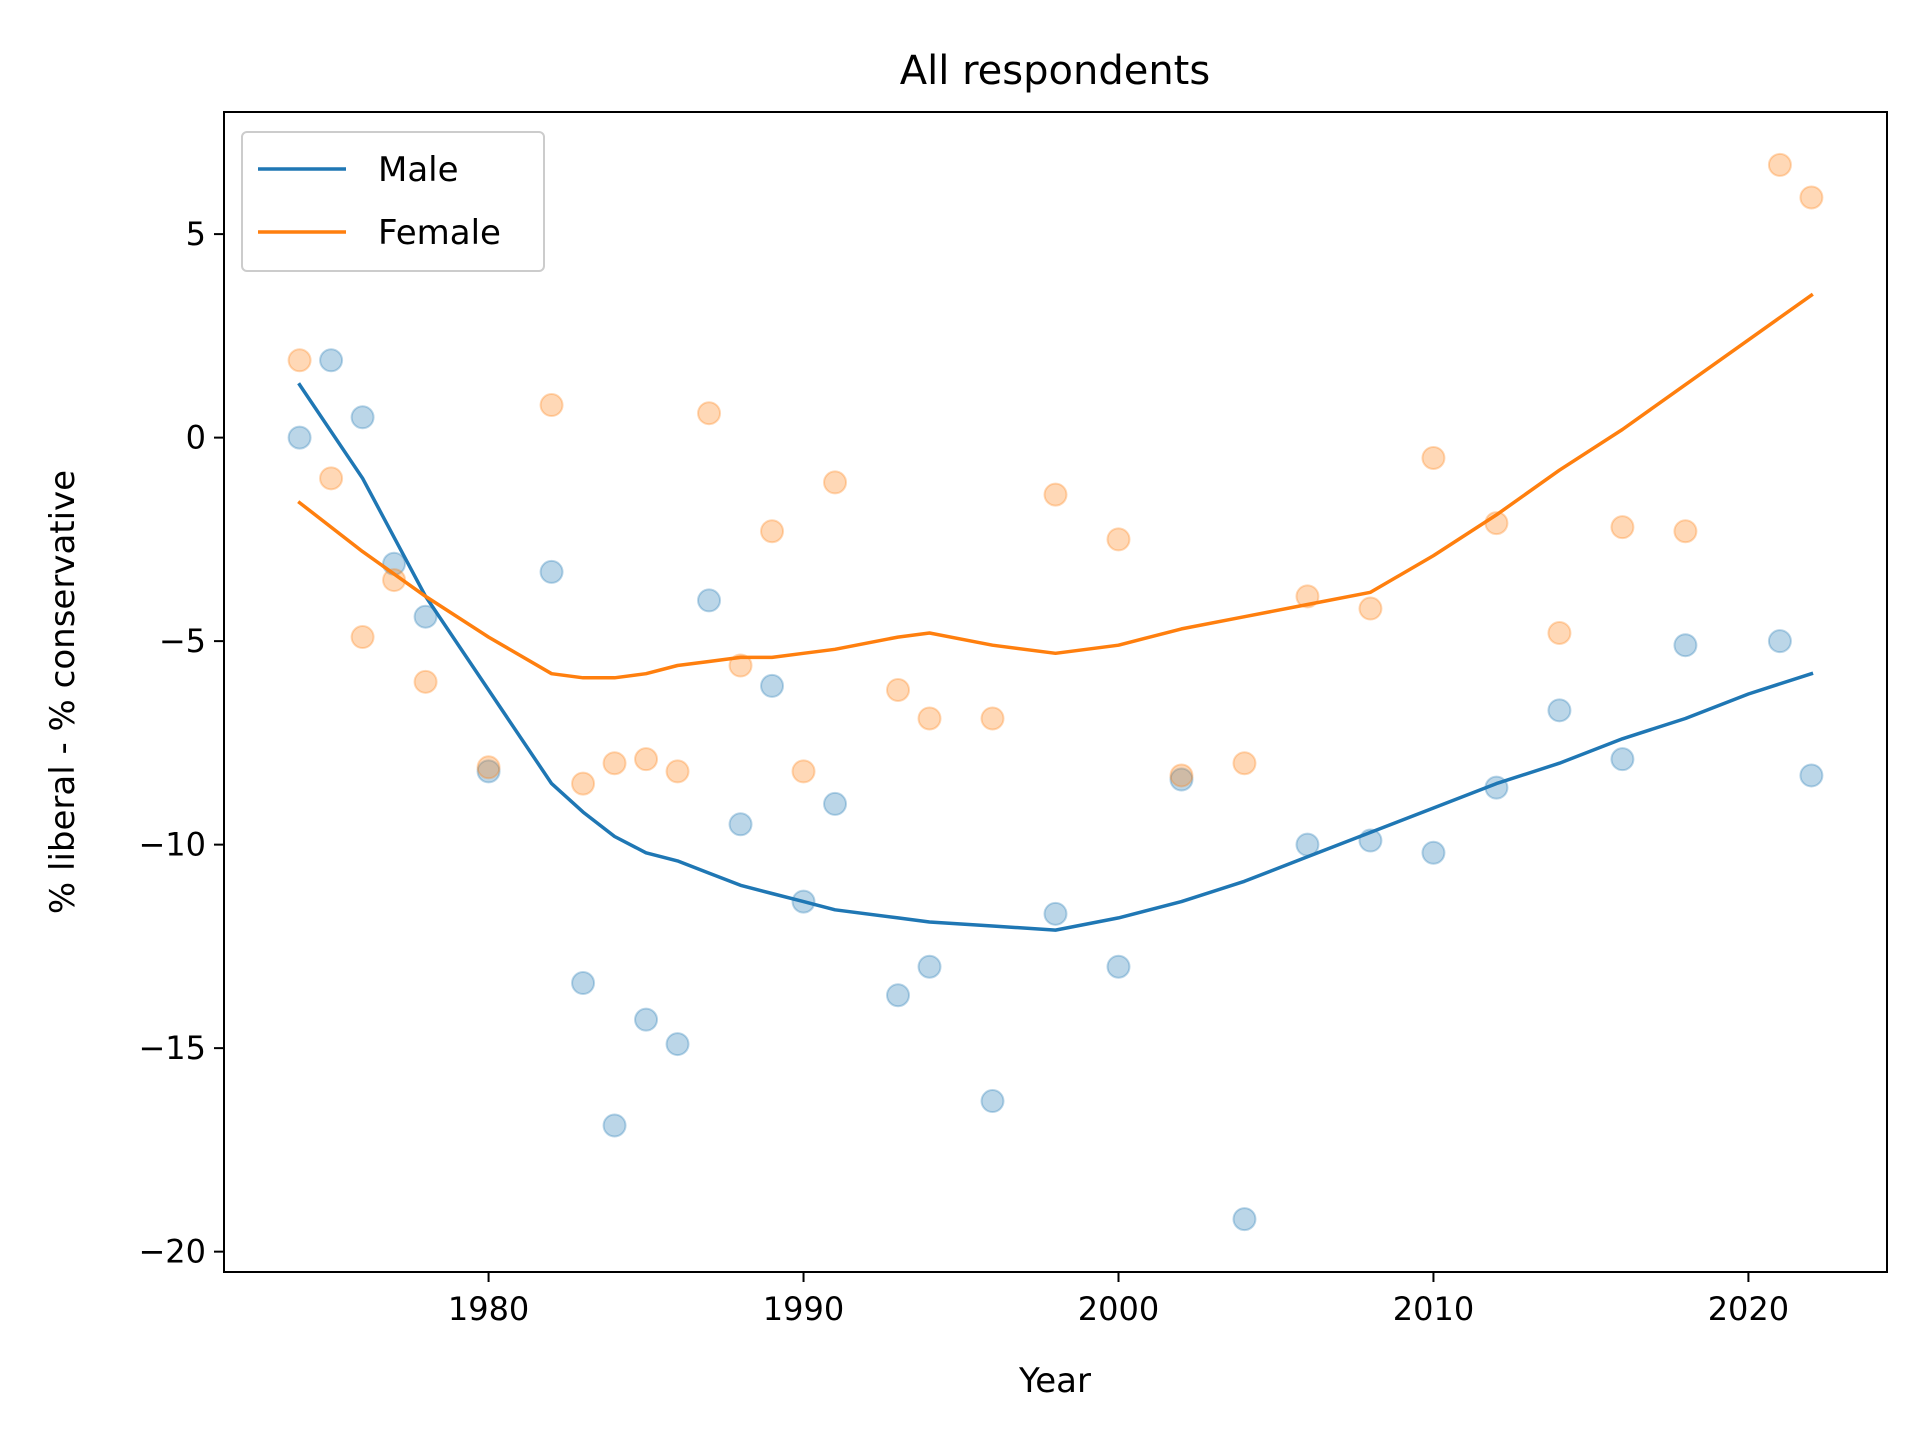 The height and width of the screenshot is (1440, 1920). I want to click on y-tick-label: 0, so click(196, 438).